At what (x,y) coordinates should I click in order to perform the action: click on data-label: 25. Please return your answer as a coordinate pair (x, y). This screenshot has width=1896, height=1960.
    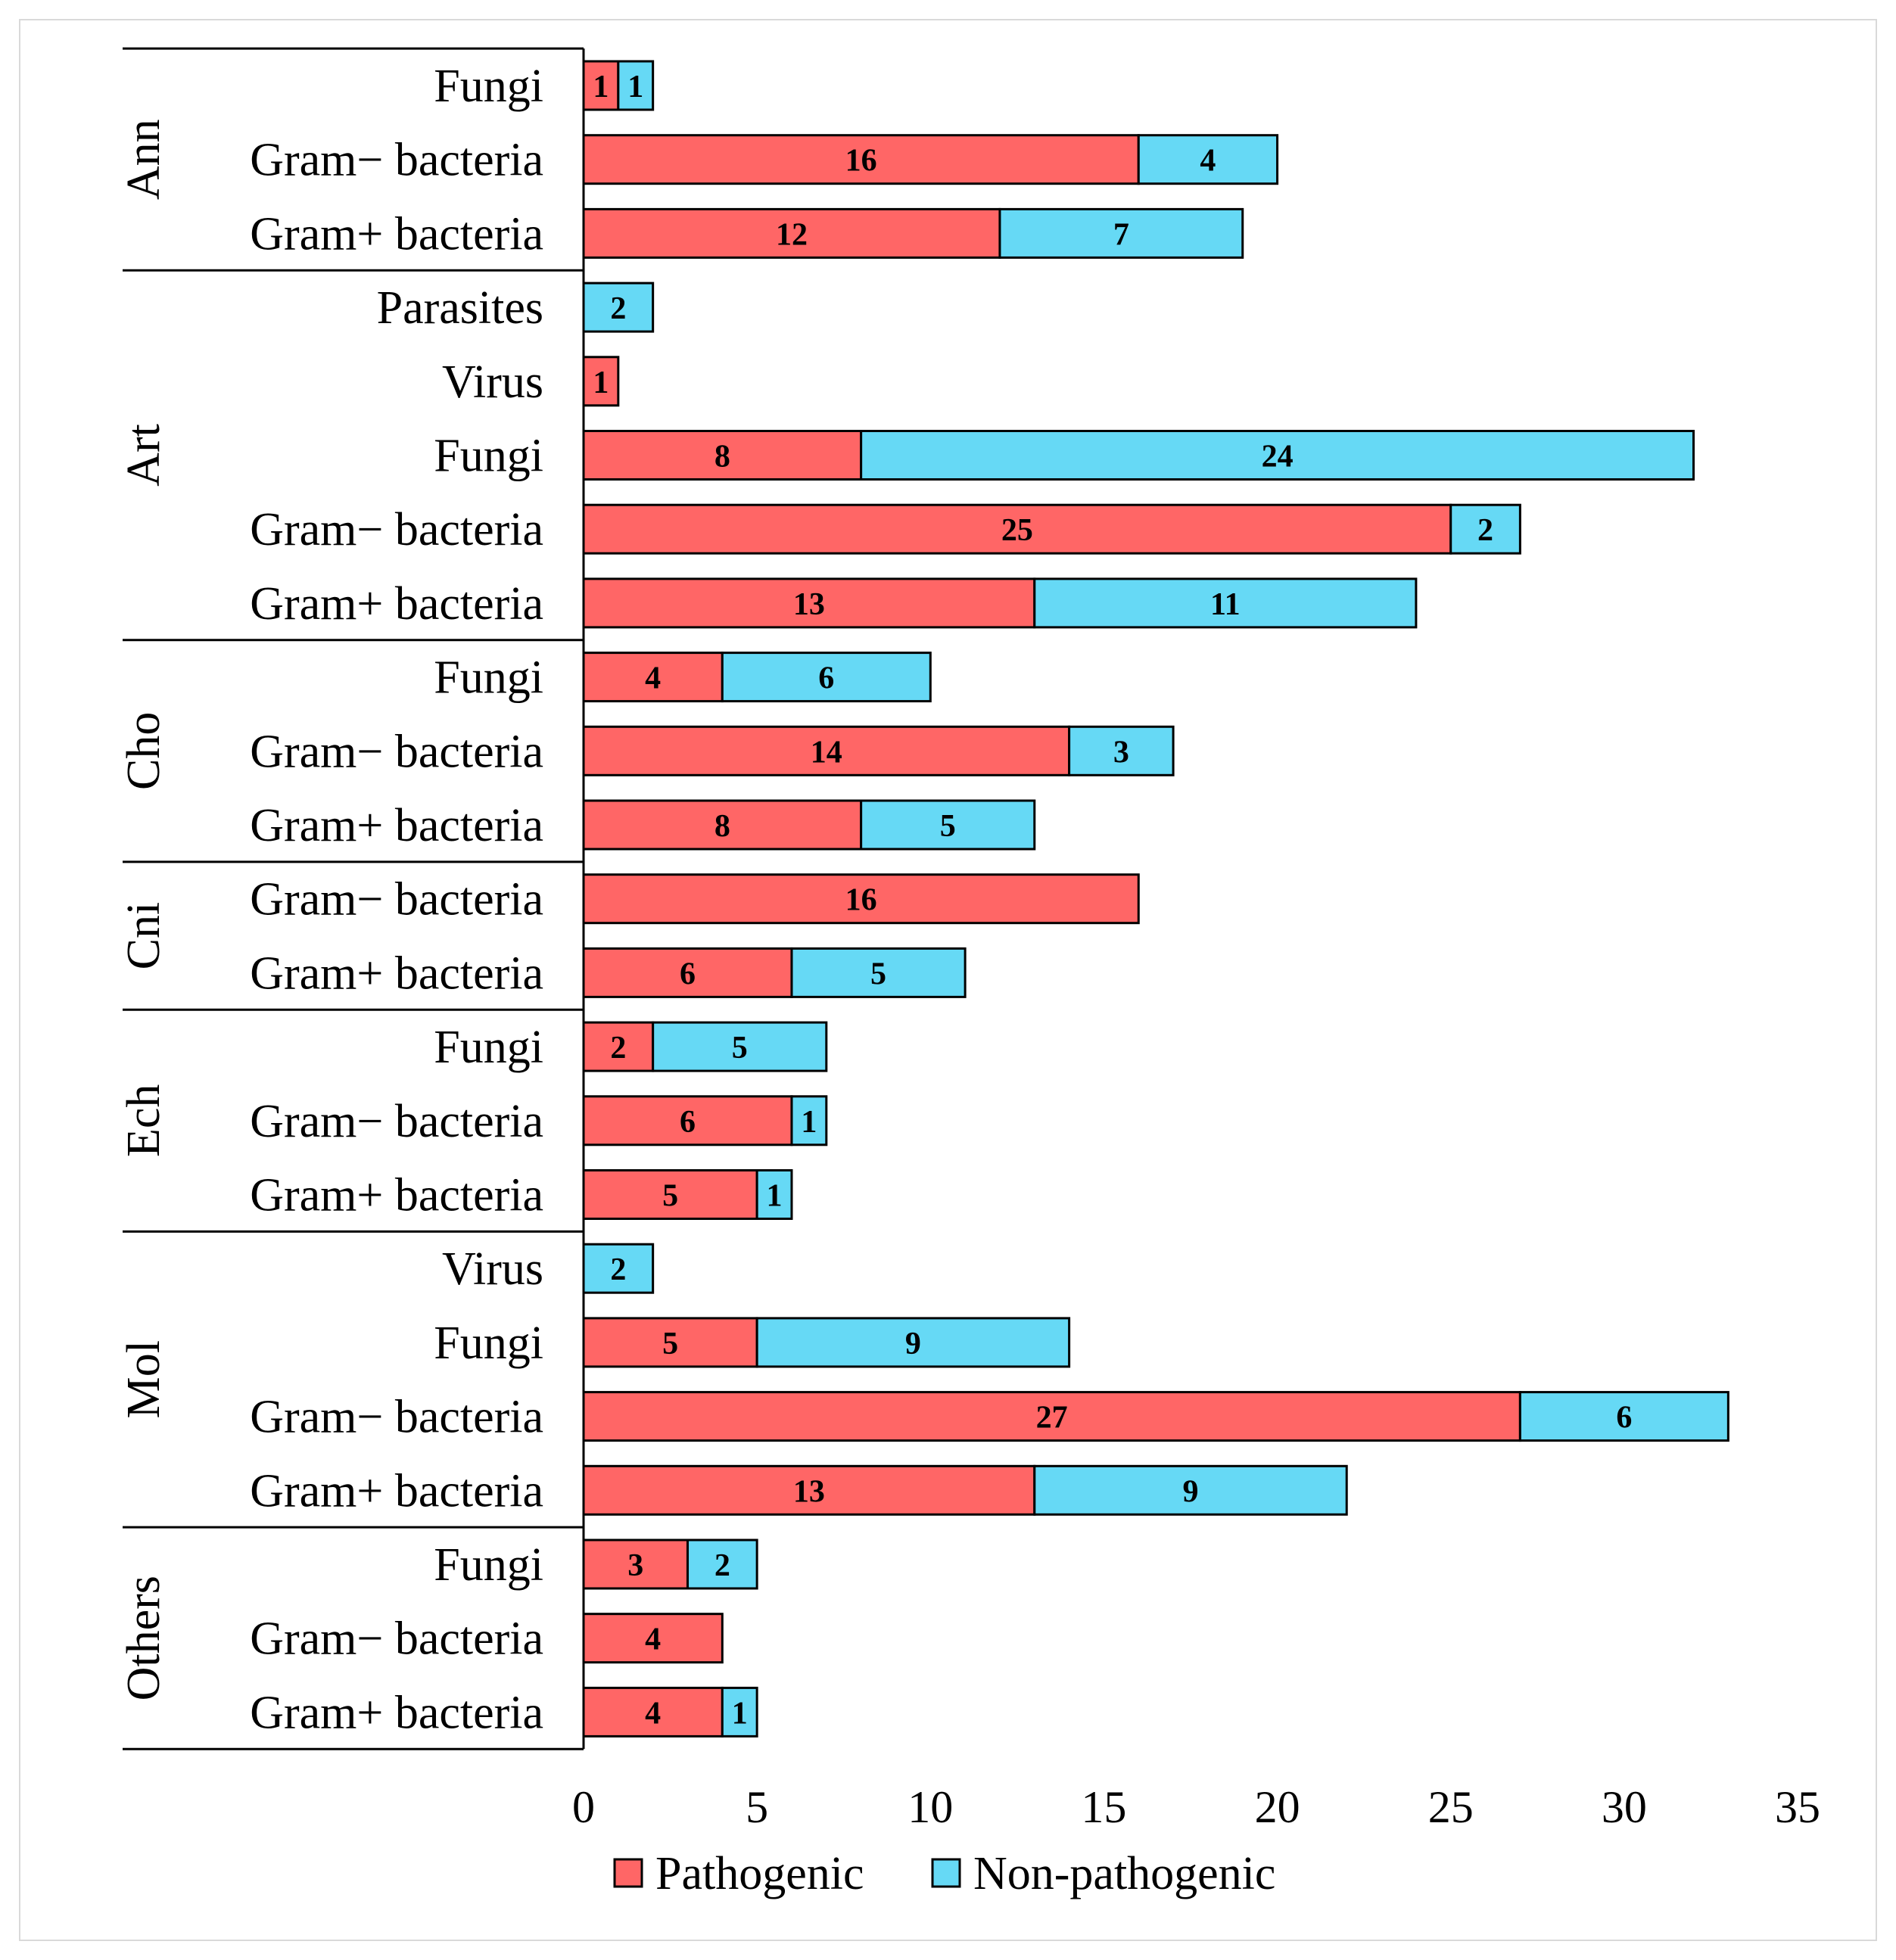
    Looking at the image, I should click on (1017, 530).